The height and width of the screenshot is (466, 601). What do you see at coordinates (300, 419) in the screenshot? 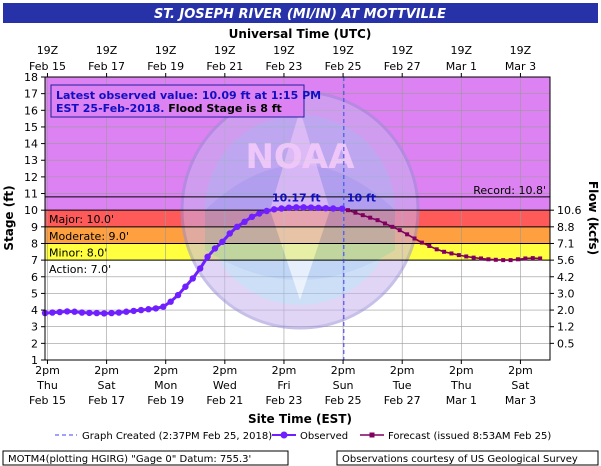
I see `bottom-axis-label: Site Time (EST)` at bounding box center [300, 419].